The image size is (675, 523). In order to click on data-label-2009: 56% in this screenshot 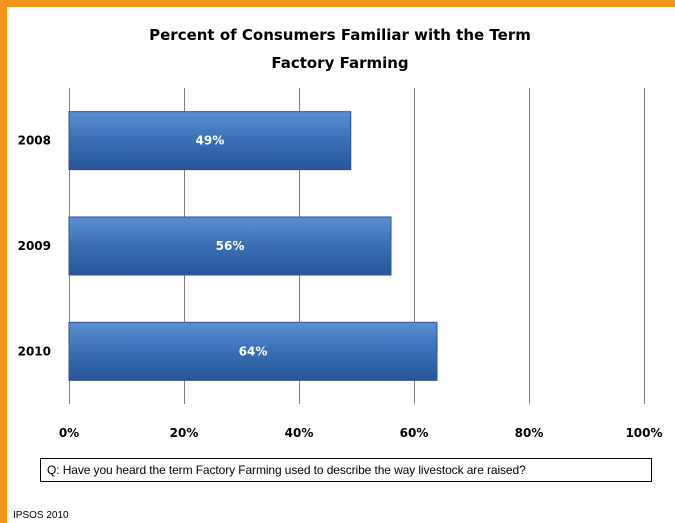, I will do `click(230, 246)`.